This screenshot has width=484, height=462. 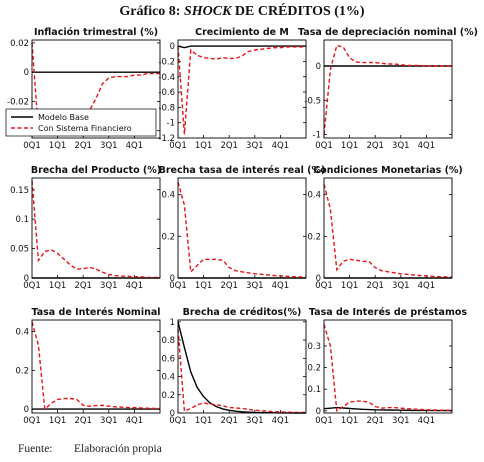 What do you see at coordinates (172, 323) in the screenshot?
I see `y-tick-label: 1` at bounding box center [172, 323].